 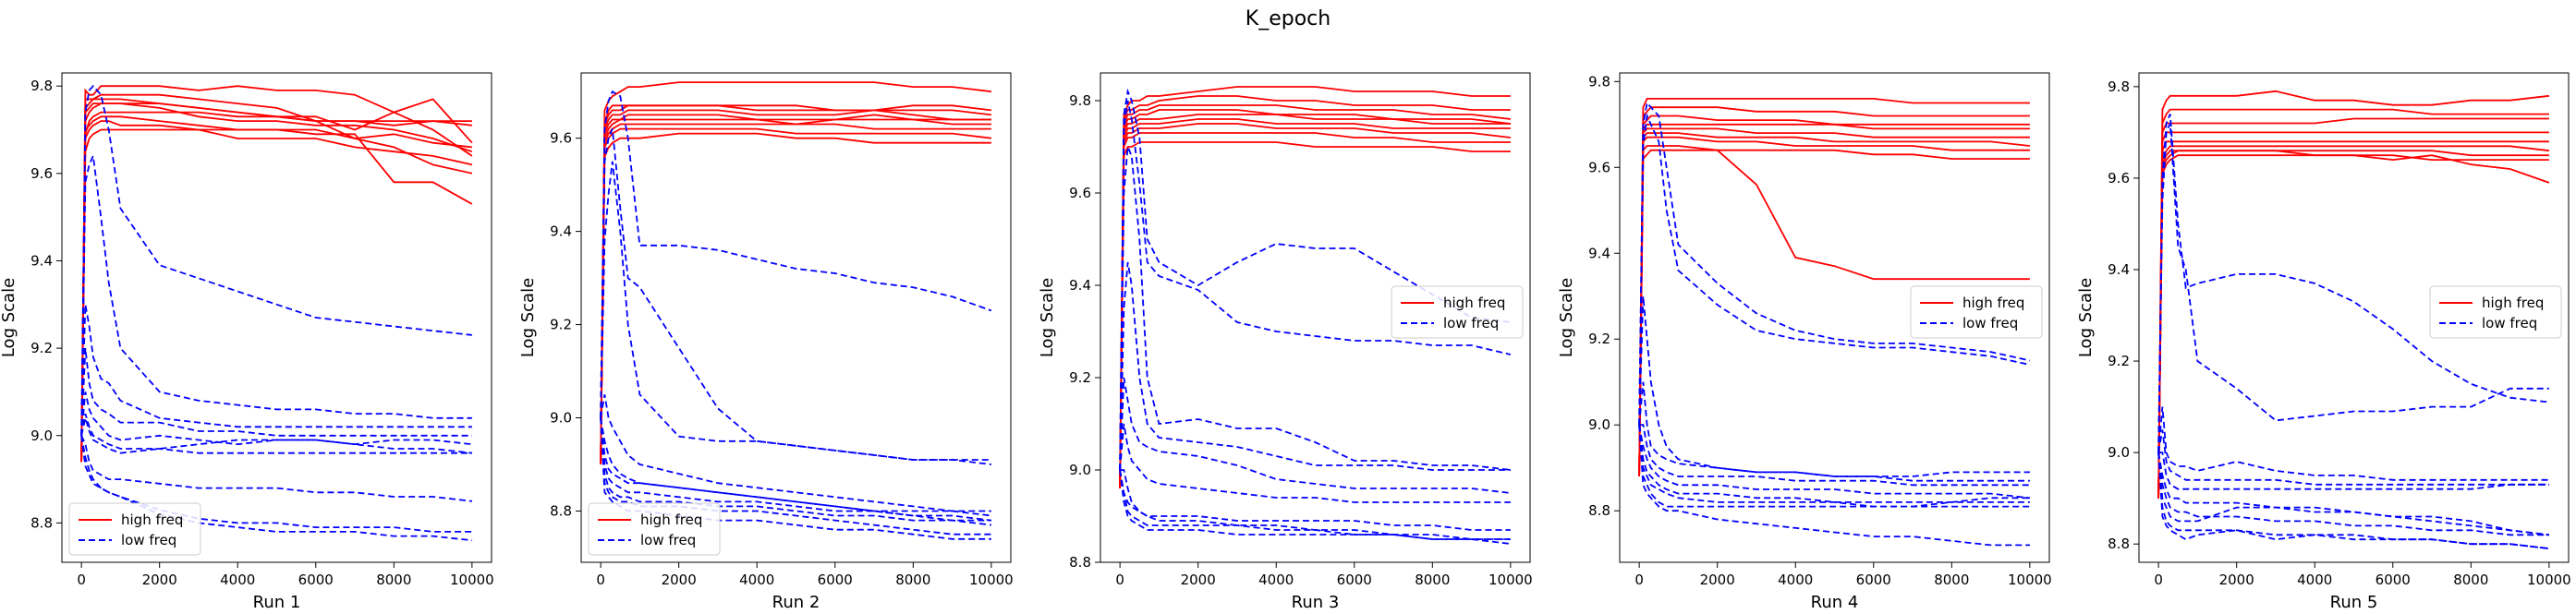 I want to click on x-axis-label: Run 1, so click(x=277, y=602).